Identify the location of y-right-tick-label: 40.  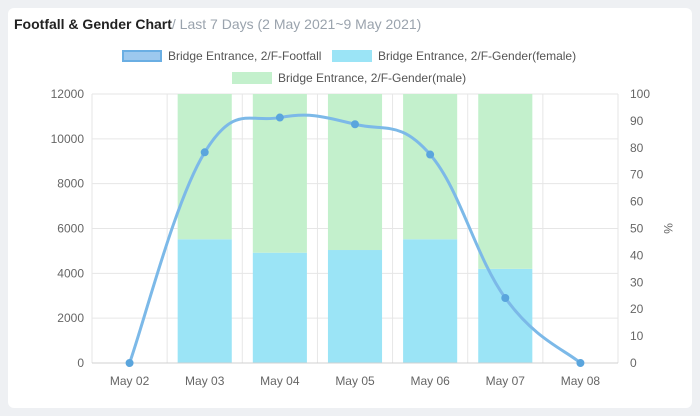
(637, 255).